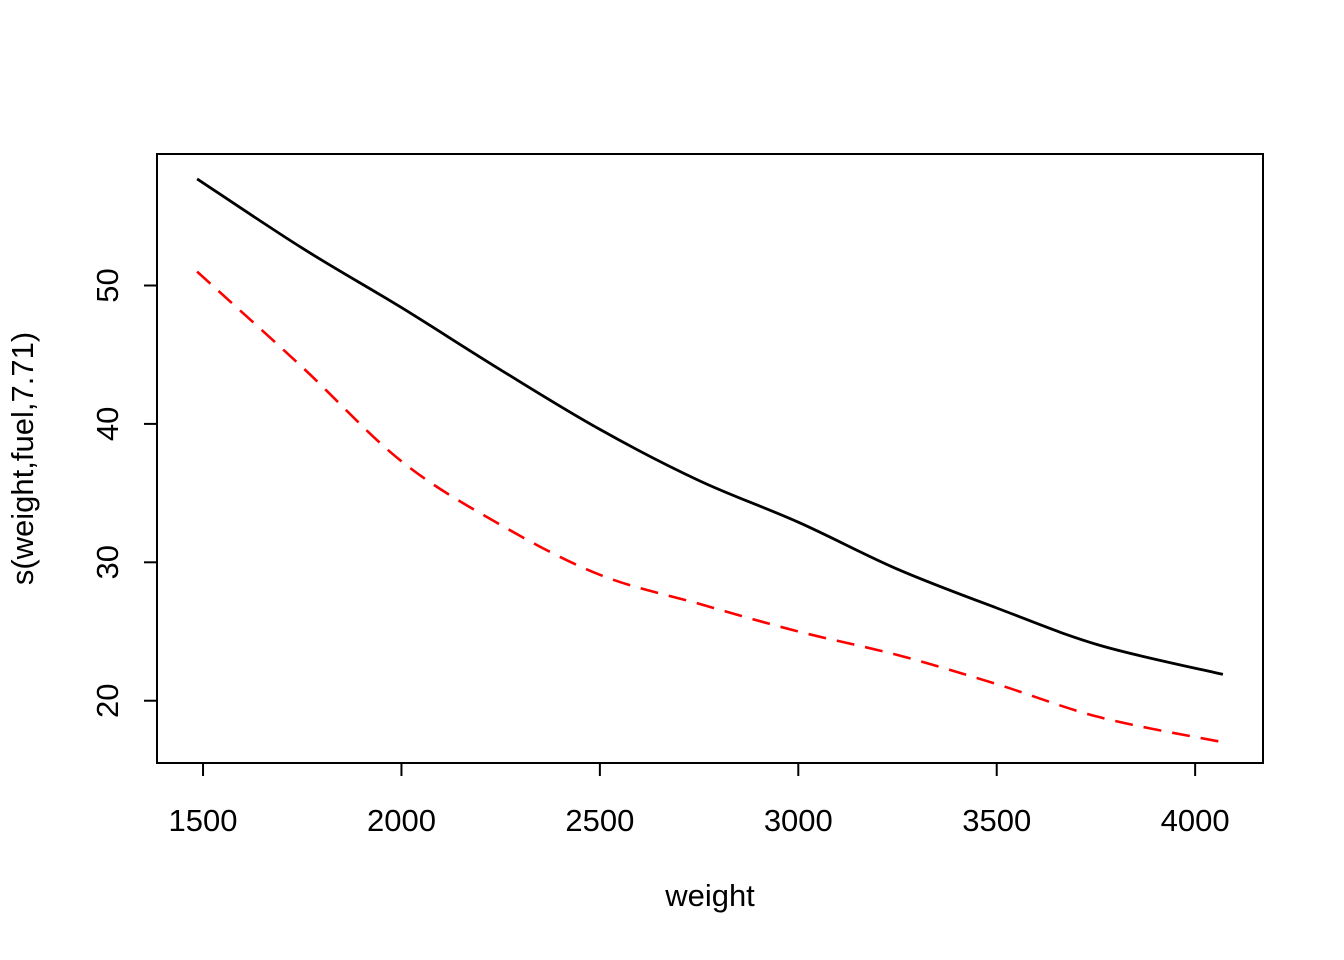 Image resolution: width=1344 pixels, height=960 pixels. I want to click on x-axis-tick-label: 4000, so click(1195, 820).